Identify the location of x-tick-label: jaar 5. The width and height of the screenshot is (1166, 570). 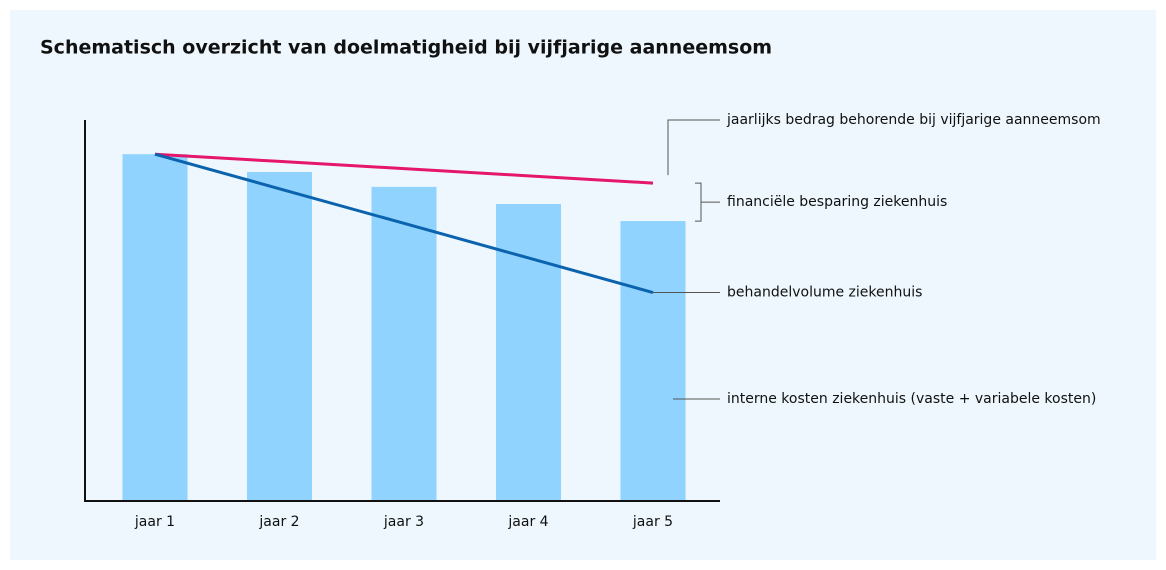
(652, 522).